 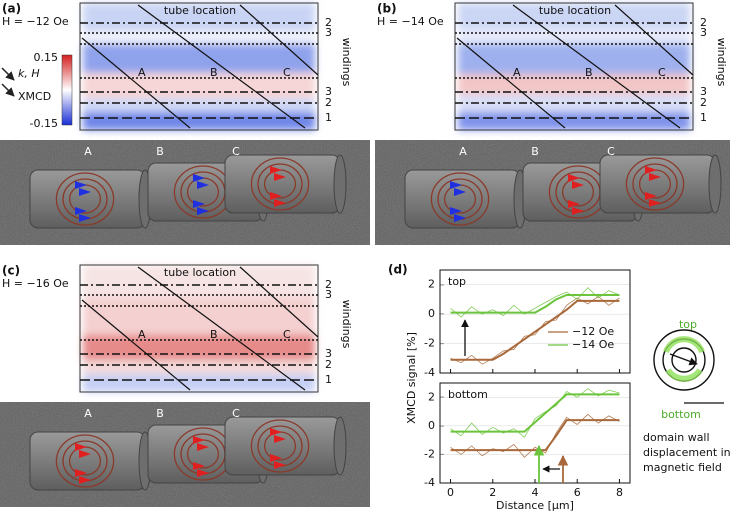 What do you see at coordinates (450, 492) in the screenshot?
I see `x-tick-label: 0` at bounding box center [450, 492].